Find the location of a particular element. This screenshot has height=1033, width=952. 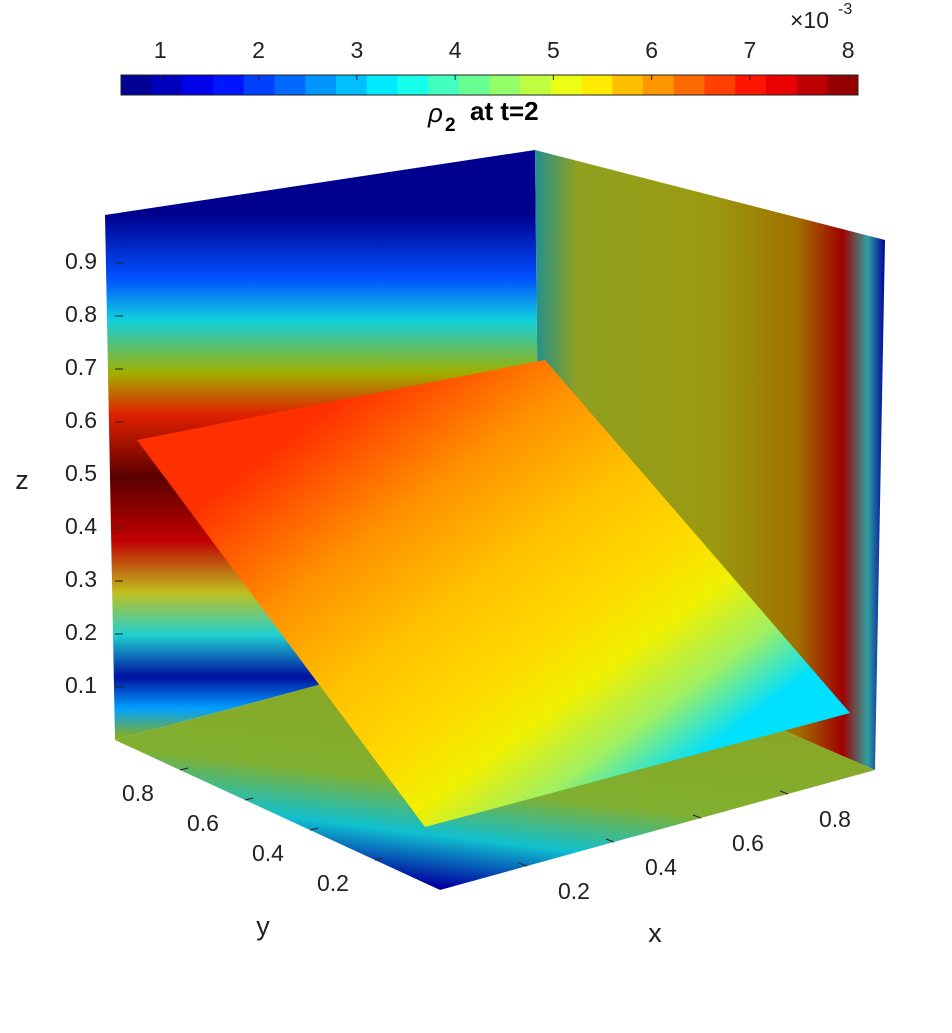

z-tick-label: 0.7 is located at coordinates (81, 367).